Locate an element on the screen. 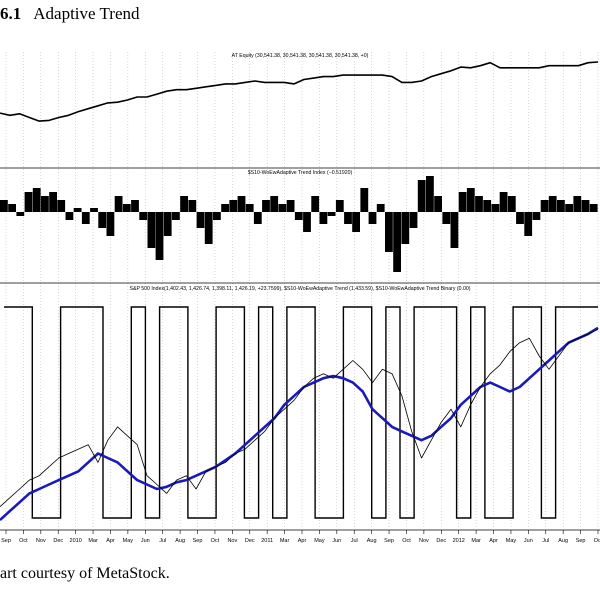 The width and height of the screenshot is (600, 600). figure-caption: art courtesy of MetaStock. is located at coordinates (85, 573).